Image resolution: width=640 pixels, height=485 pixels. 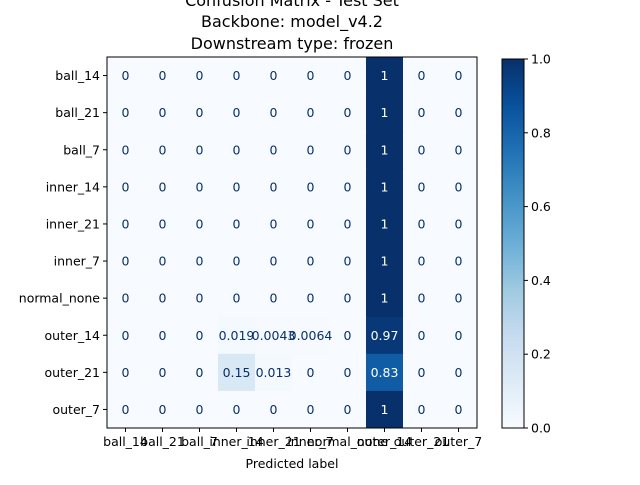 I want to click on cell-value-0-8: 0, so click(x=422, y=75).